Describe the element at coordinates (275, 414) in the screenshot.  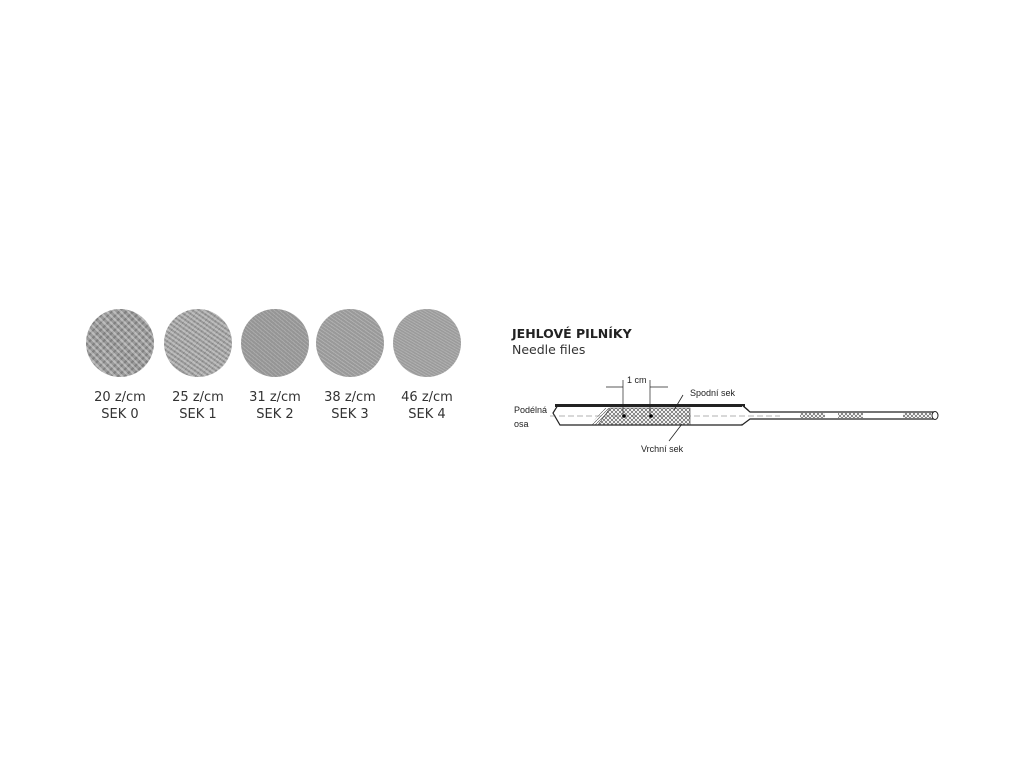
I see `cut-grade: SEK 2` at that location.